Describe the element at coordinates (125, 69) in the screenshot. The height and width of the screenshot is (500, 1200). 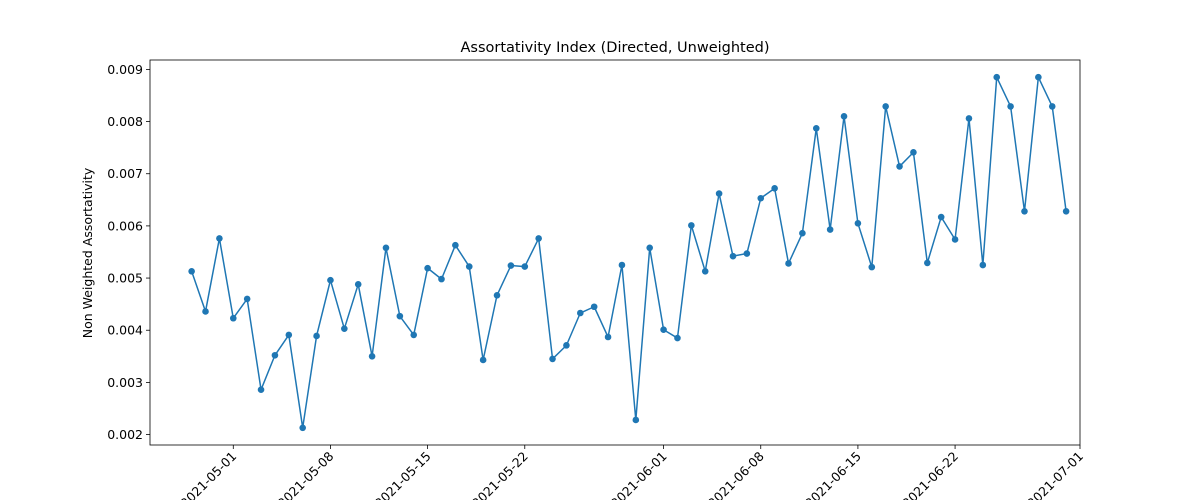
I see `y-tick-label: 0.009` at that location.